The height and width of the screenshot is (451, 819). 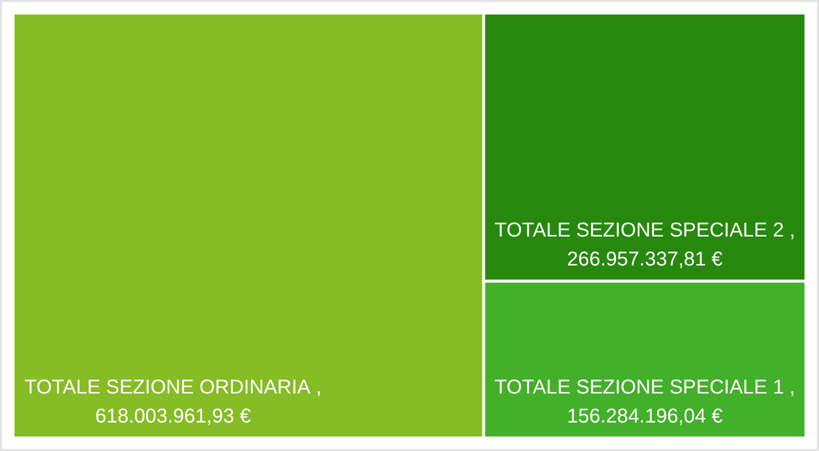 What do you see at coordinates (639, 387) in the screenshot?
I see `category-label: TOTALE SEZIONE SPECIALE 1` at bounding box center [639, 387].